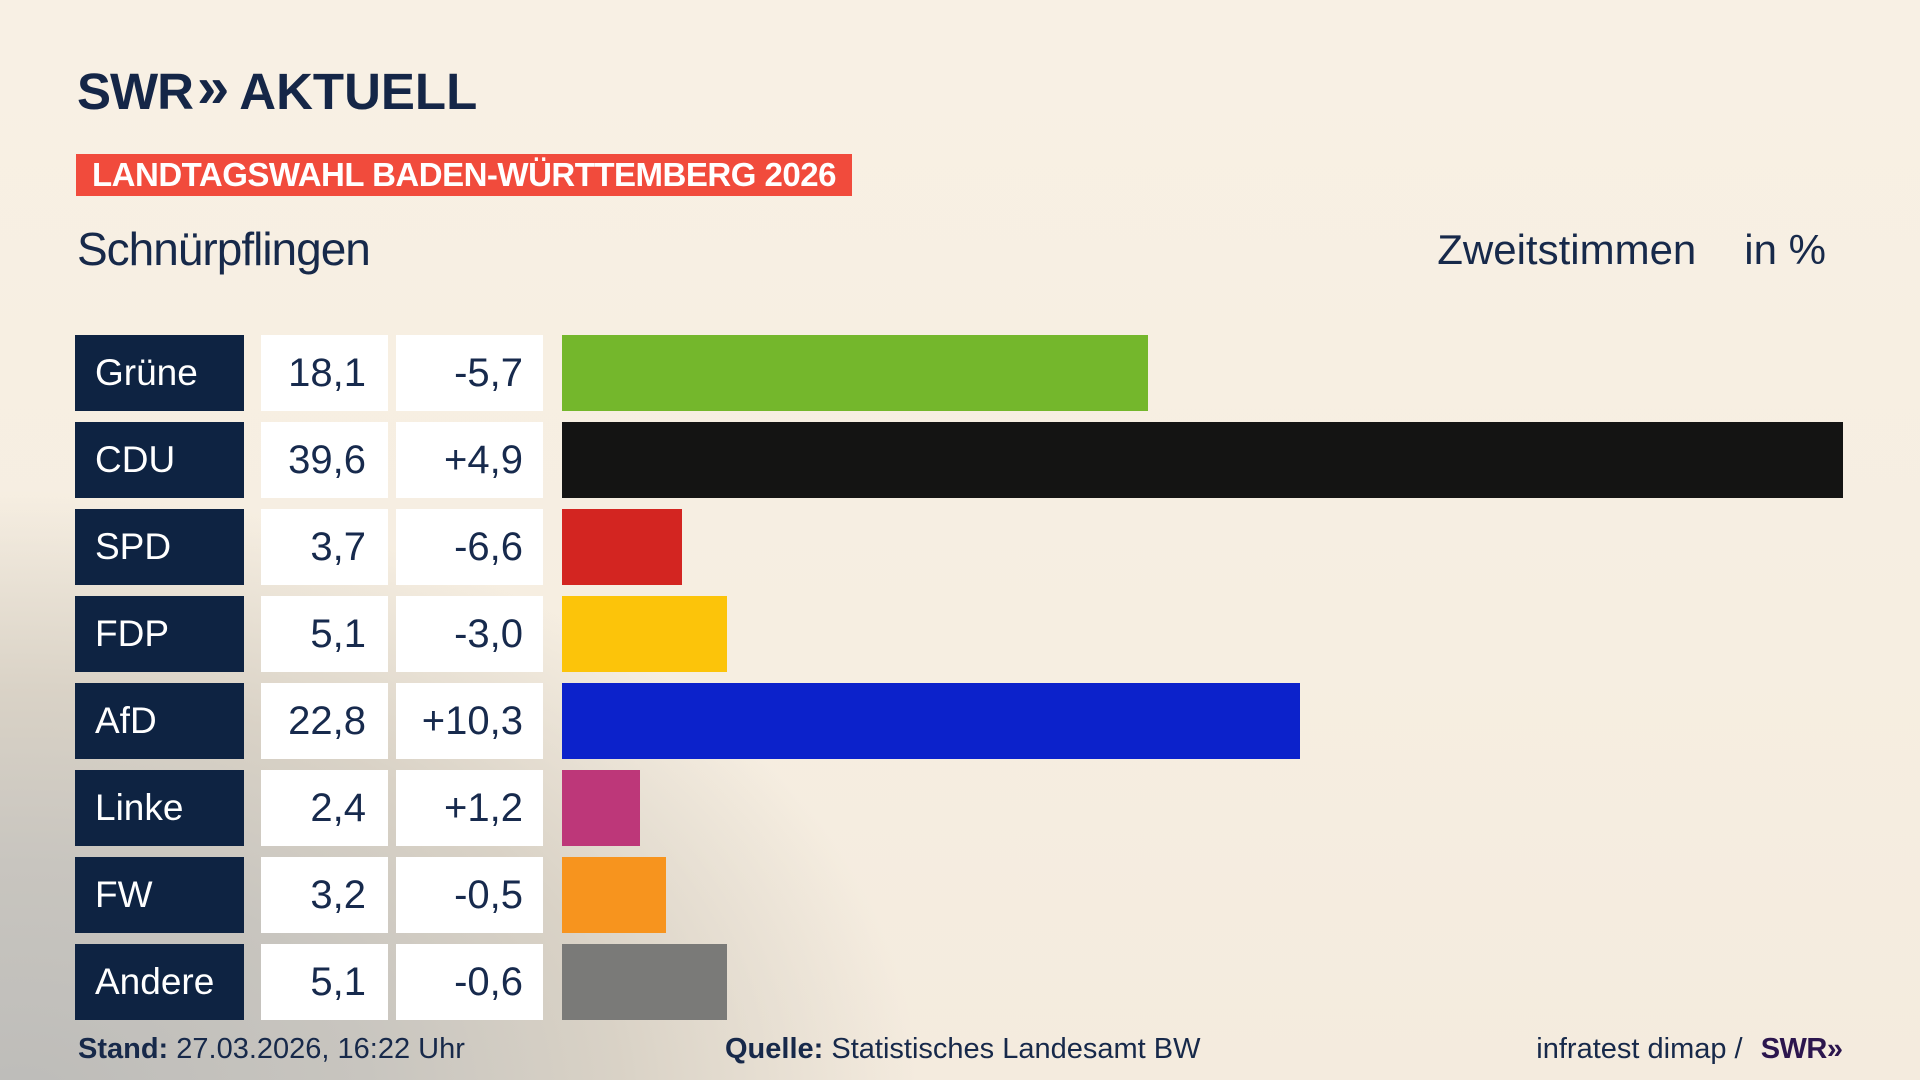 The height and width of the screenshot is (1080, 1920). I want to click on table-row: FW 3,2 -0,5, so click(959, 895).